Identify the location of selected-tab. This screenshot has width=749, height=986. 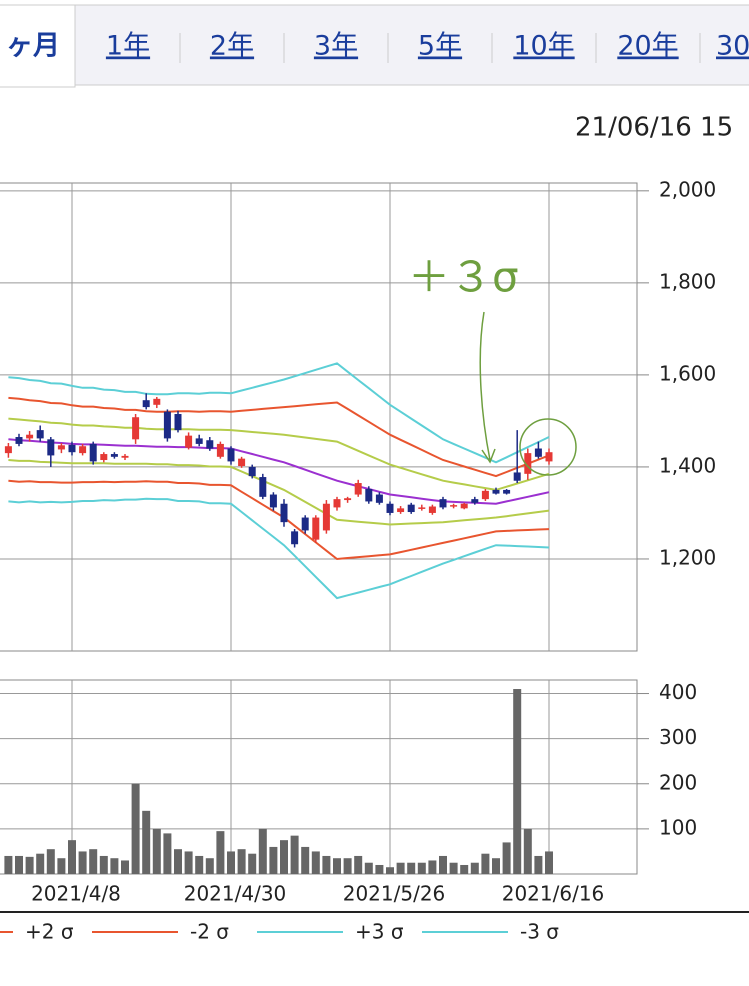
(38, 46).